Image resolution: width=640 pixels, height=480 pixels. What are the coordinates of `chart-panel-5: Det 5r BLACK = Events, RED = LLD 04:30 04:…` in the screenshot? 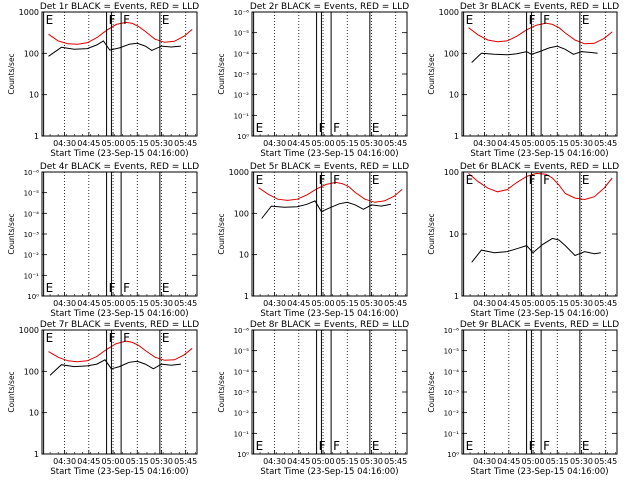 It's located at (313, 240).